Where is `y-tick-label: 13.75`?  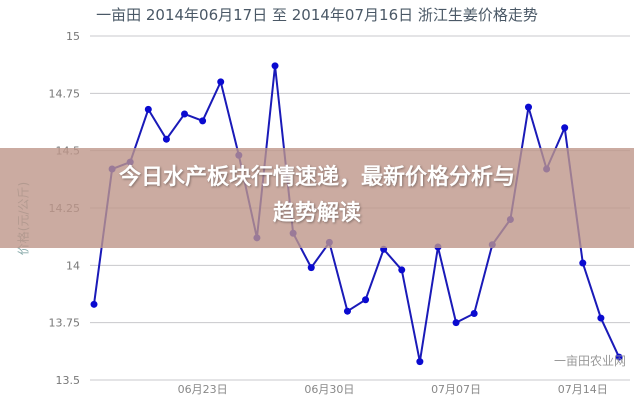
y-tick-label: 13.75 is located at coordinates (65, 323).